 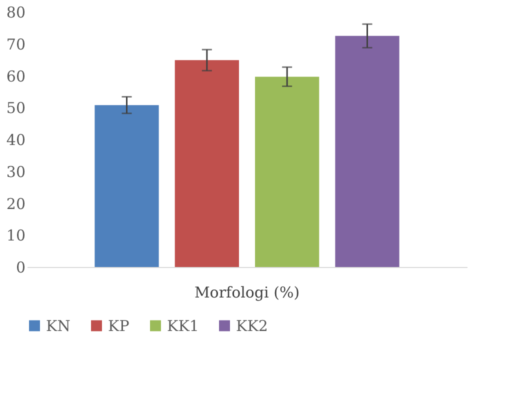 I want to click on legend-label: KK1, so click(x=183, y=325).